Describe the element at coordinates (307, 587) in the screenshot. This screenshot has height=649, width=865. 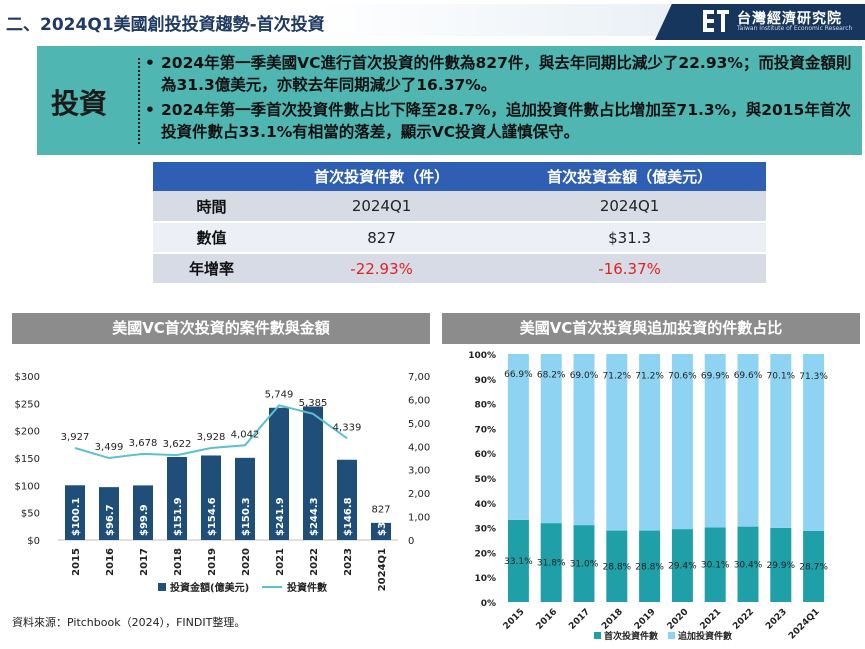
I see `legend-label-count: 投資件數` at that location.